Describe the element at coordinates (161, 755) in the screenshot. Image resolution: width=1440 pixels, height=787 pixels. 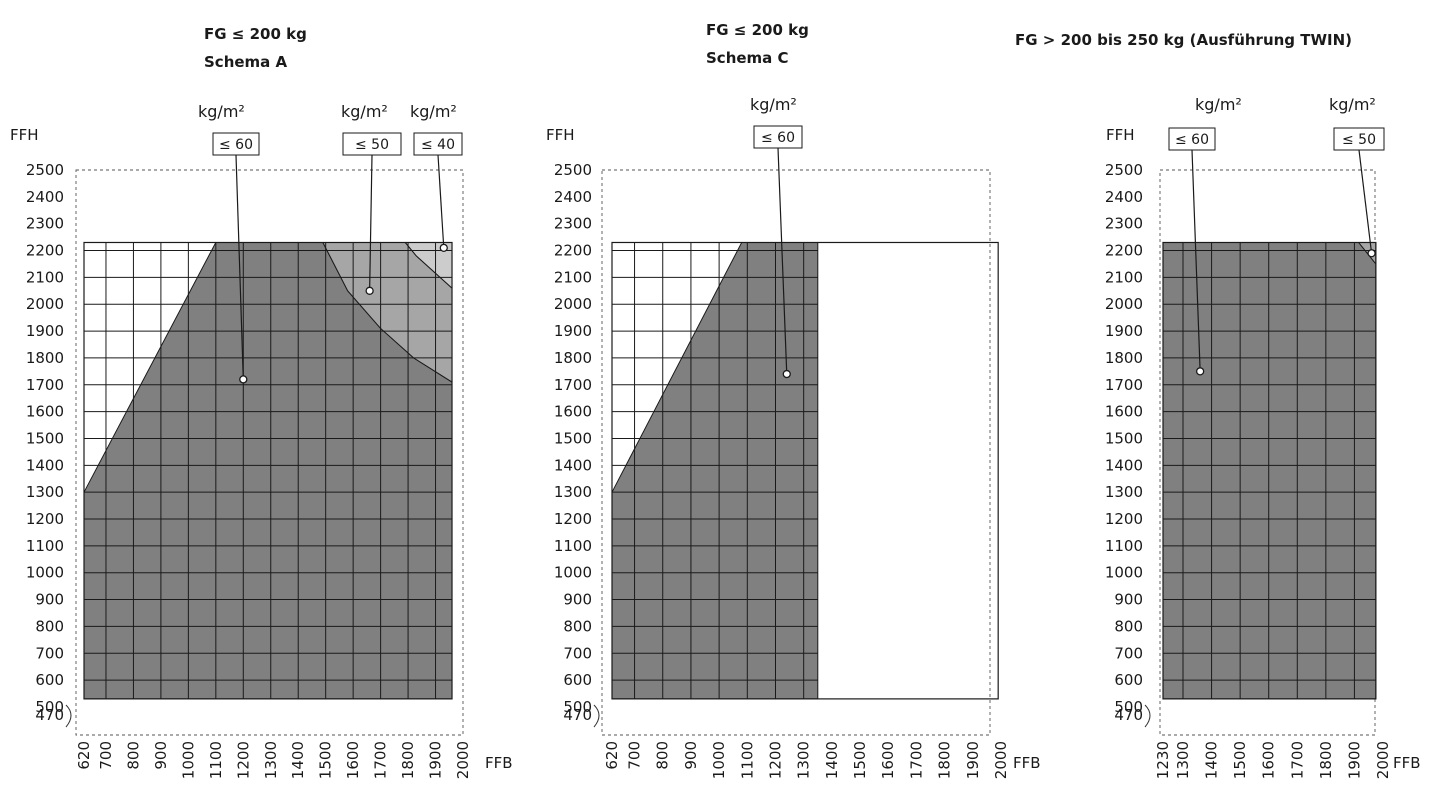
I see `chart-1-xtick-label: 900` at that location.